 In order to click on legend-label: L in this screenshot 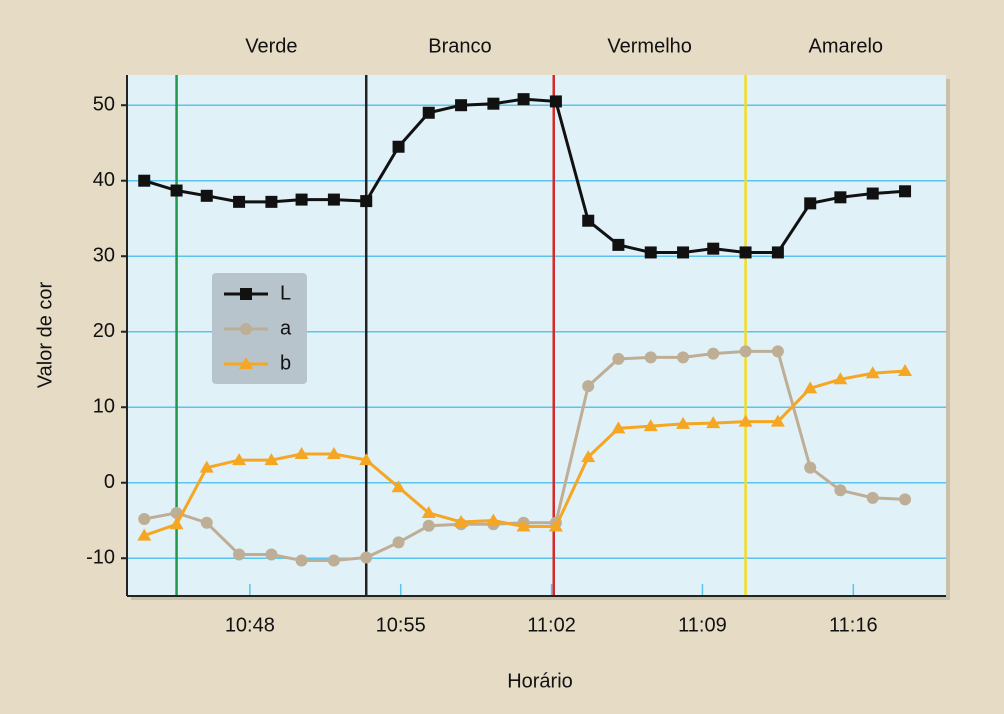, I will do `click(285, 293)`.